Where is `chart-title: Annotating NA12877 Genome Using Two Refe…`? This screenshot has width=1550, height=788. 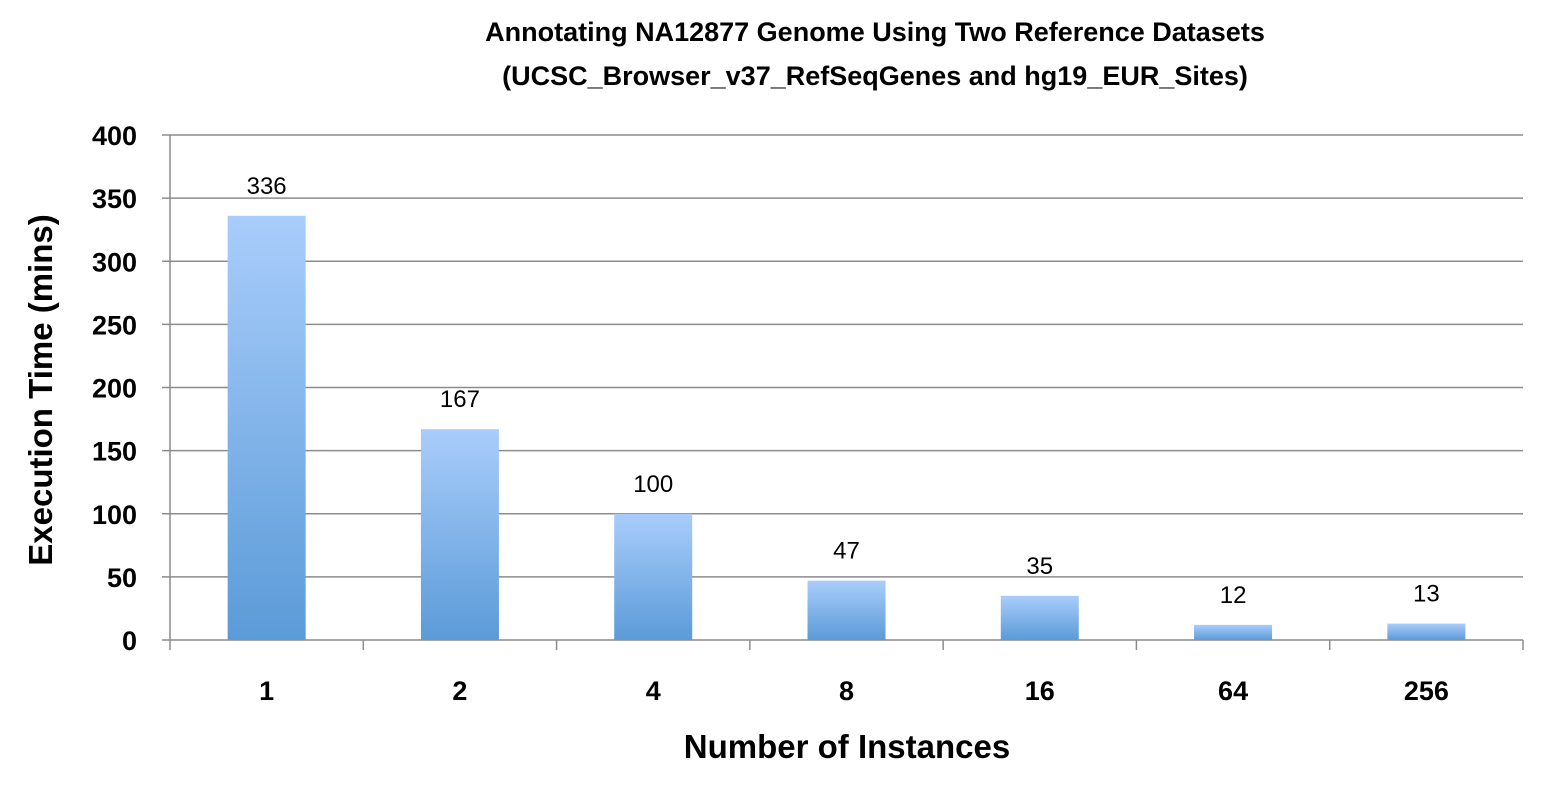
chart-title: Annotating NA12877 Genome Using Two Refe… is located at coordinates (875, 32).